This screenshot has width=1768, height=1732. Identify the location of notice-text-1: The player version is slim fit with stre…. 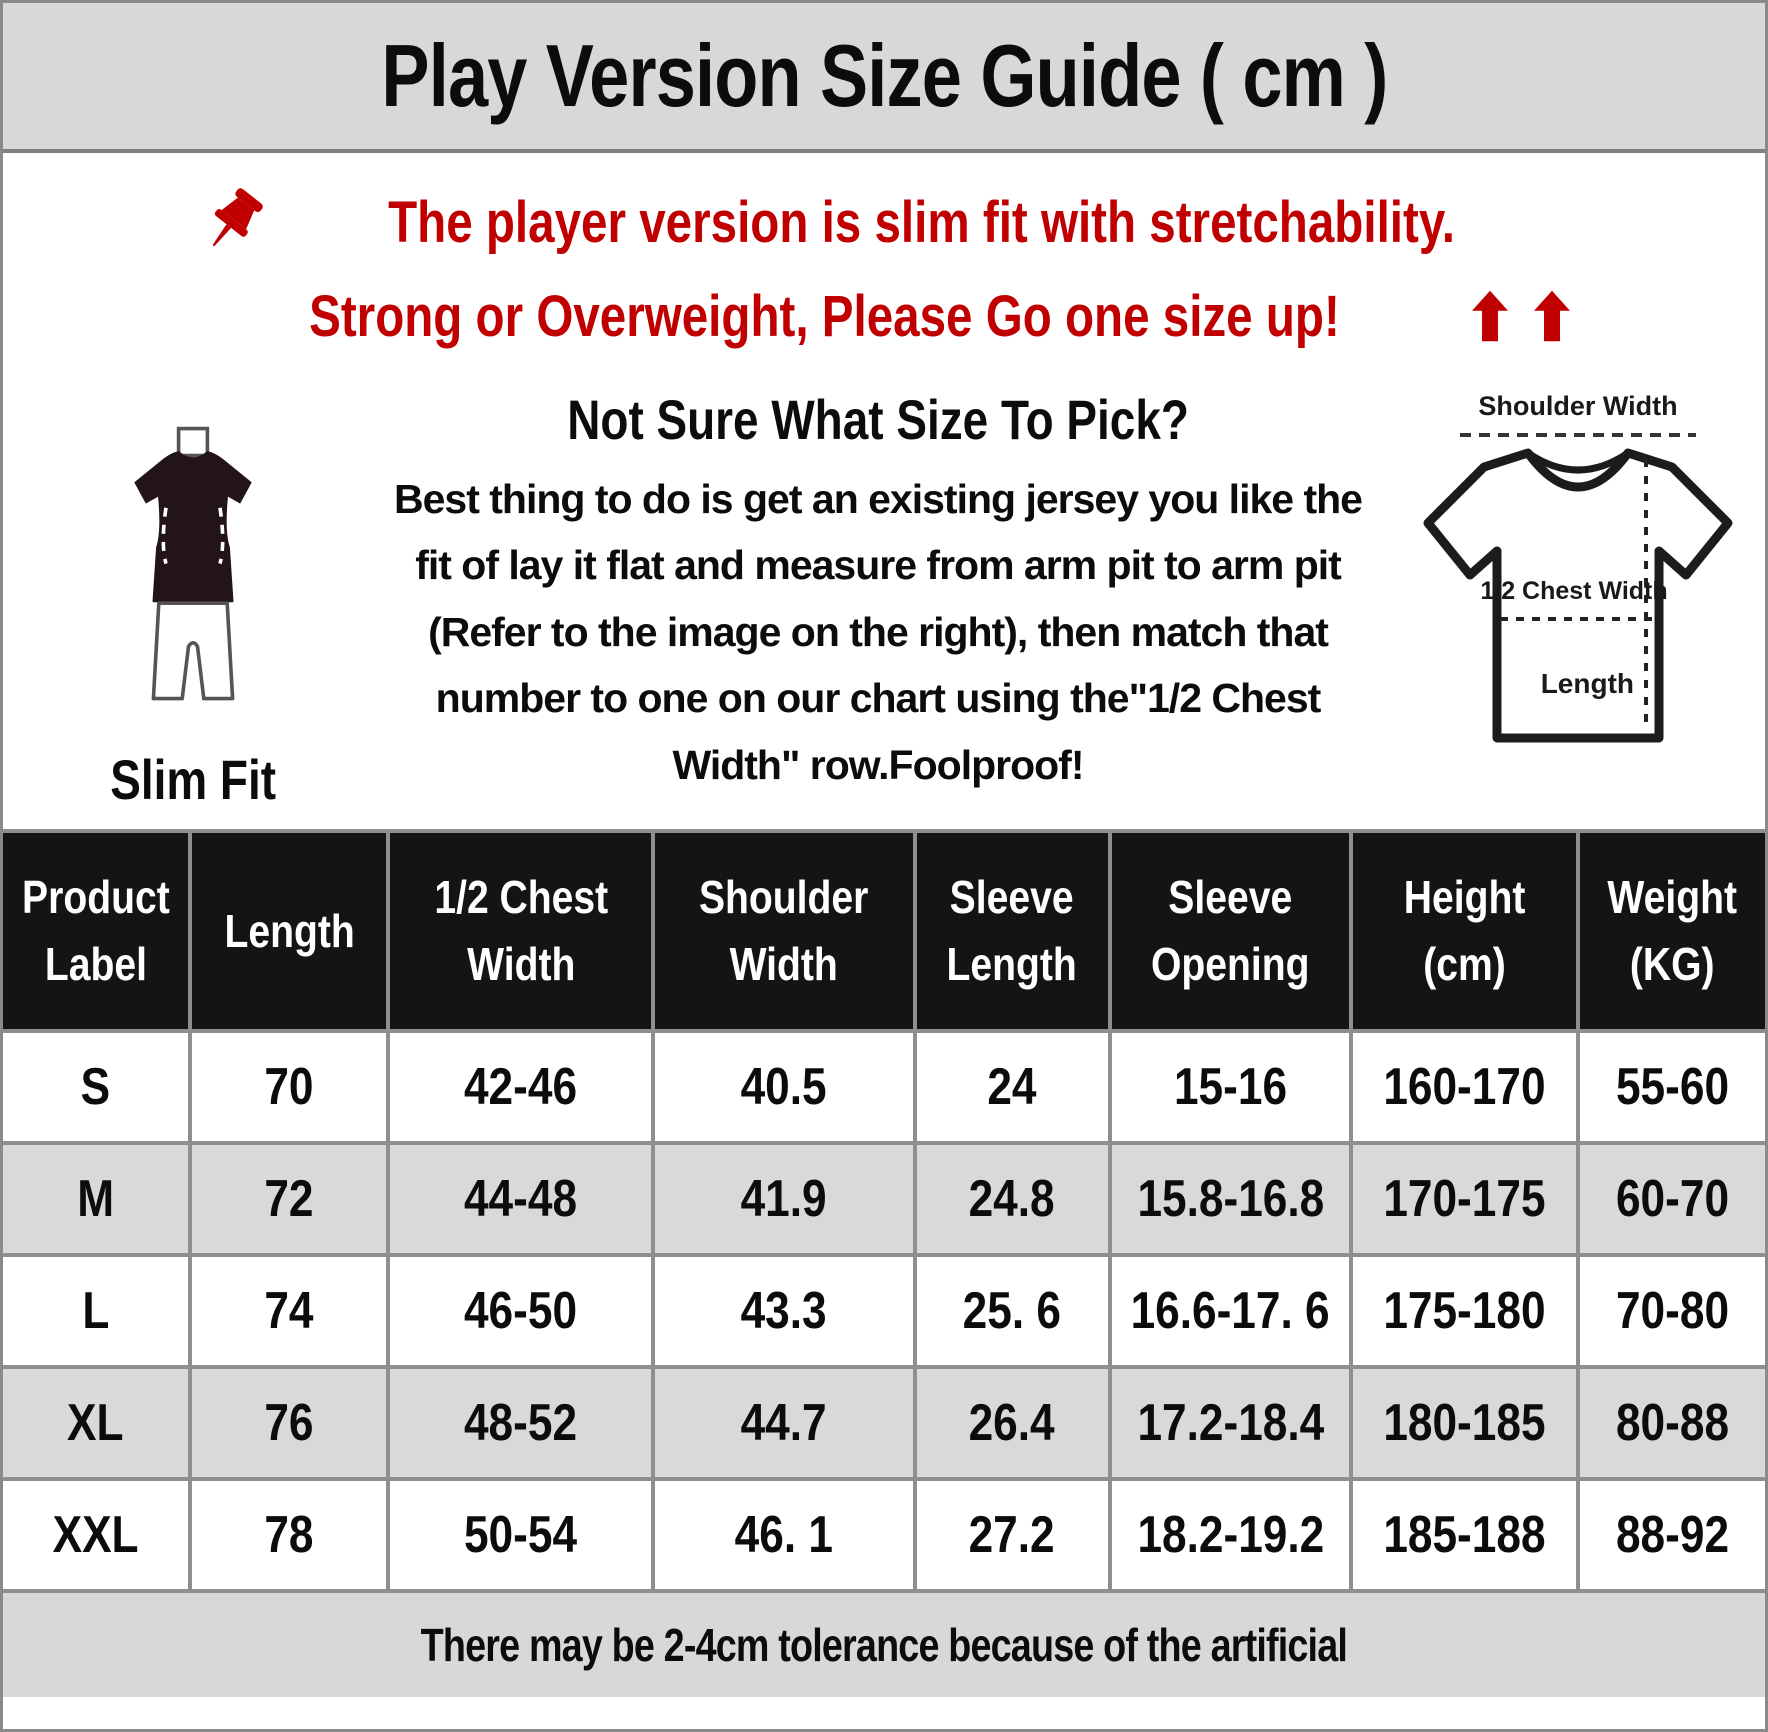
(922, 222).